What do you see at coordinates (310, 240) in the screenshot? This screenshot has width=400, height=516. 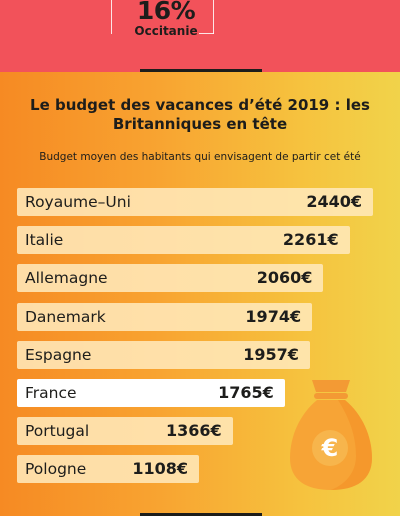 I see `bar-value: 2261€` at bounding box center [310, 240].